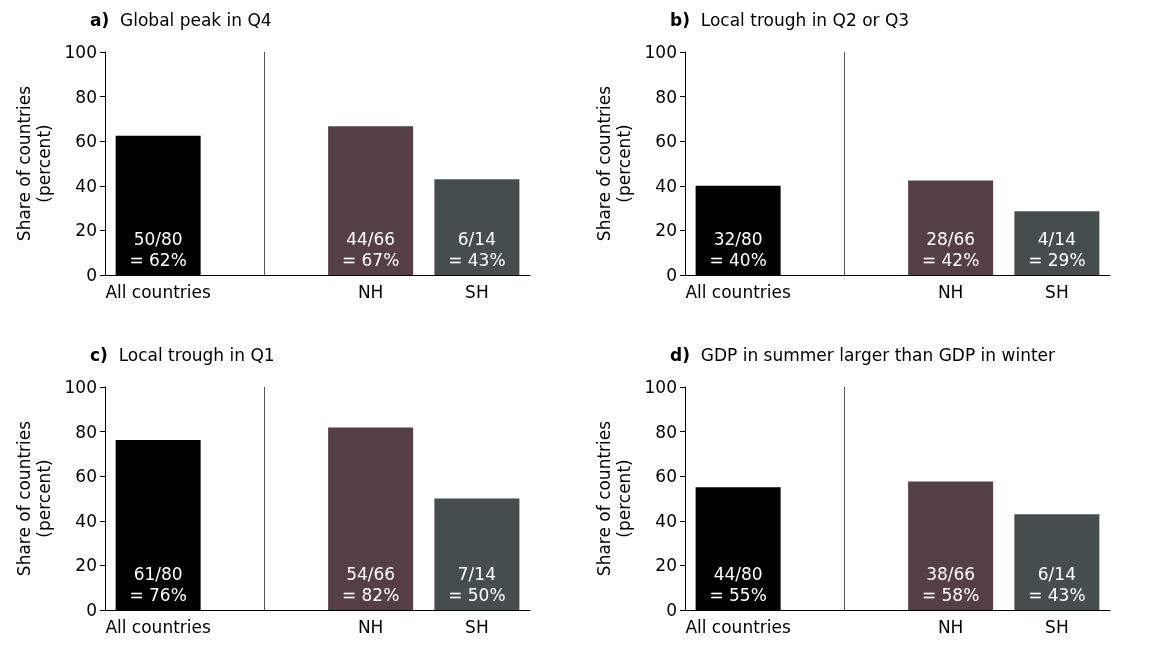 Image resolution: width=1160 pixels, height=647 pixels. What do you see at coordinates (738, 249) in the screenshot?
I see `data-label: 32/80 = 40%` at bounding box center [738, 249].